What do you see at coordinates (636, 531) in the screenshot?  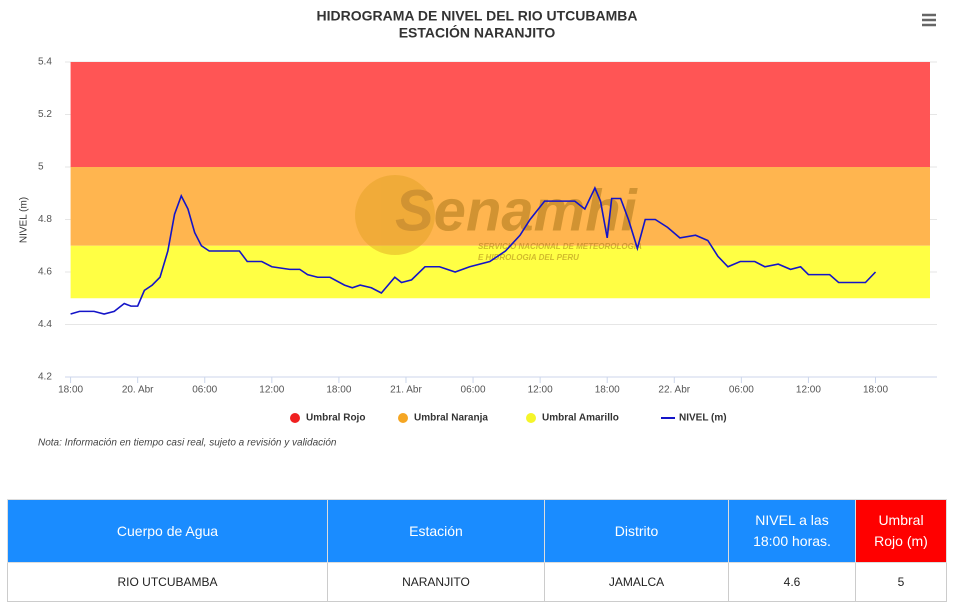 I see `header-cell: Distrito` at bounding box center [636, 531].